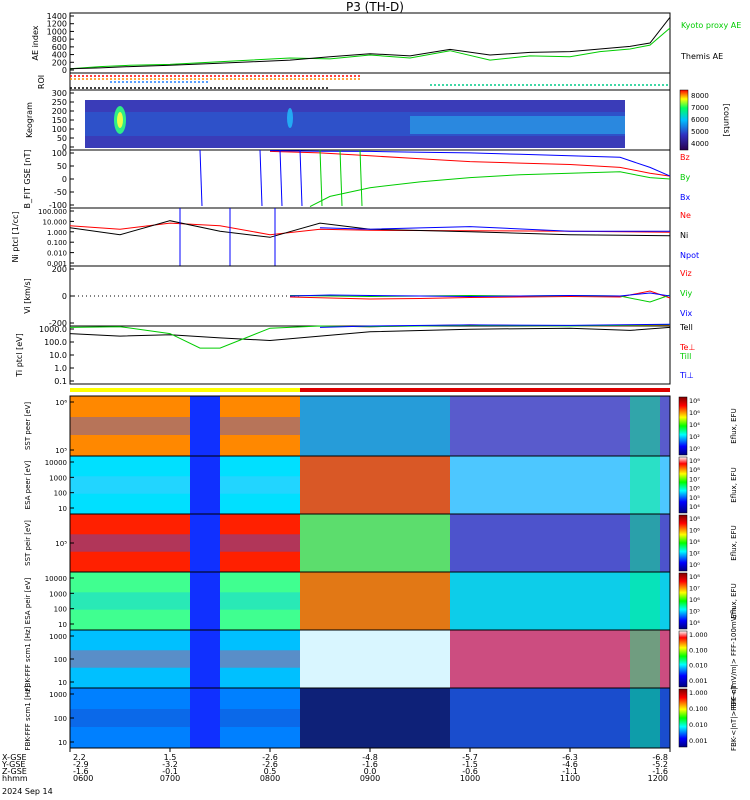 The width and height of the screenshot is (750, 800). Describe the element at coordinates (683, 543) in the screenshot. I see `sst-i-colorbar` at that location.